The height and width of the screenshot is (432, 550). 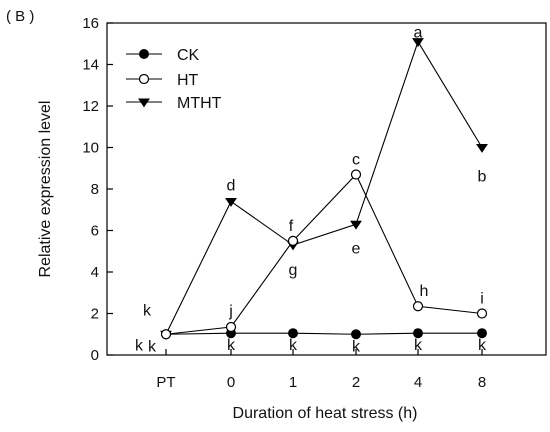 What do you see at coordinates (188, 55) in the screenshot?
I see `legend-label-ck: CK` at bounding box center [188, 55].